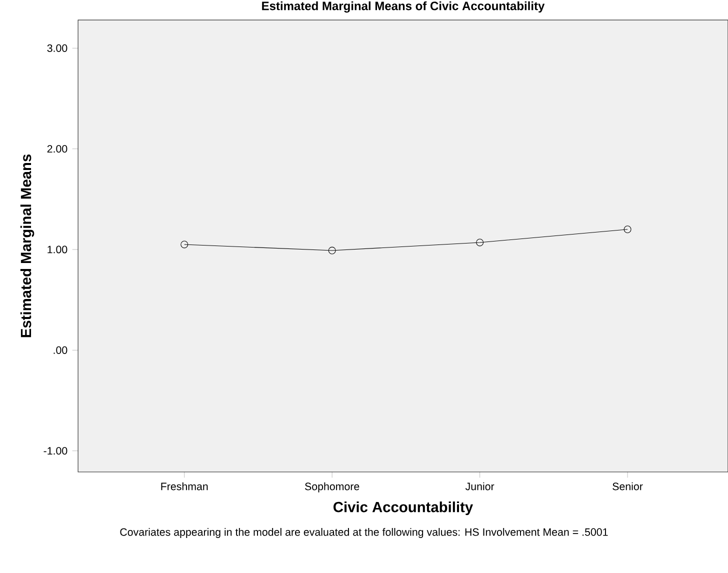 The width and height of the screenshot is (728, 573). What do you see at coordinates (479, 486) in the screenshot?
I see `x-tick-label: Junior` at bounding box center [479, 486].